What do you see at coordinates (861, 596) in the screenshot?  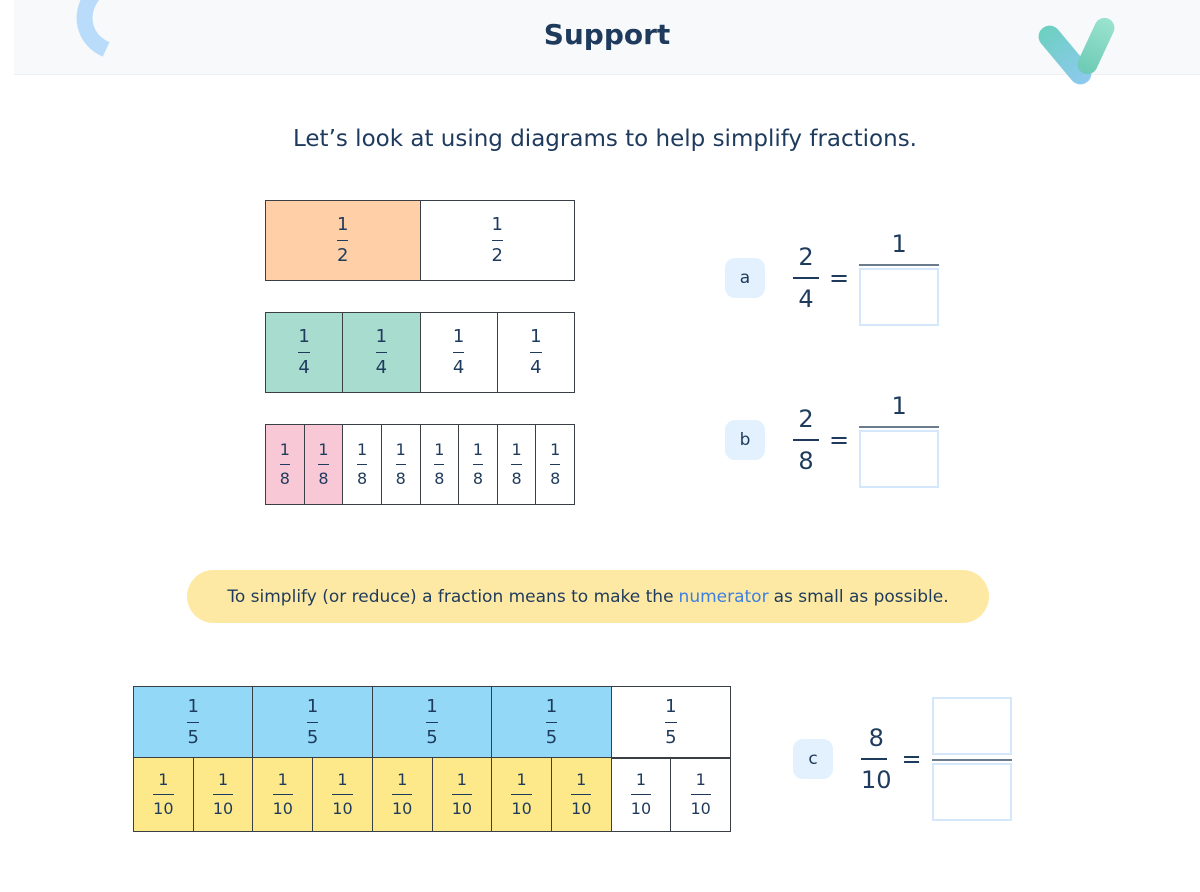 I see `tip-text: as small as possible.` at bounding box center [861, 596].